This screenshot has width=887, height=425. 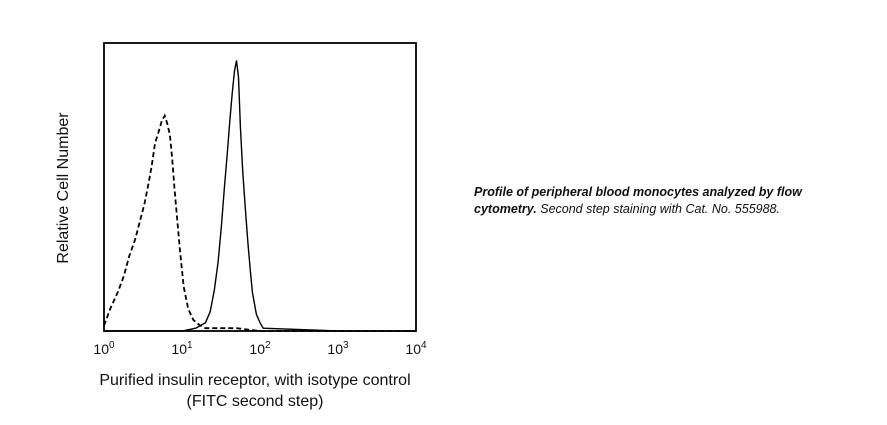 What do you see at coordinates (104, 348) in the screenshot?
I see `x-tick-label: 10⁰` at bounding box center [104, 348].